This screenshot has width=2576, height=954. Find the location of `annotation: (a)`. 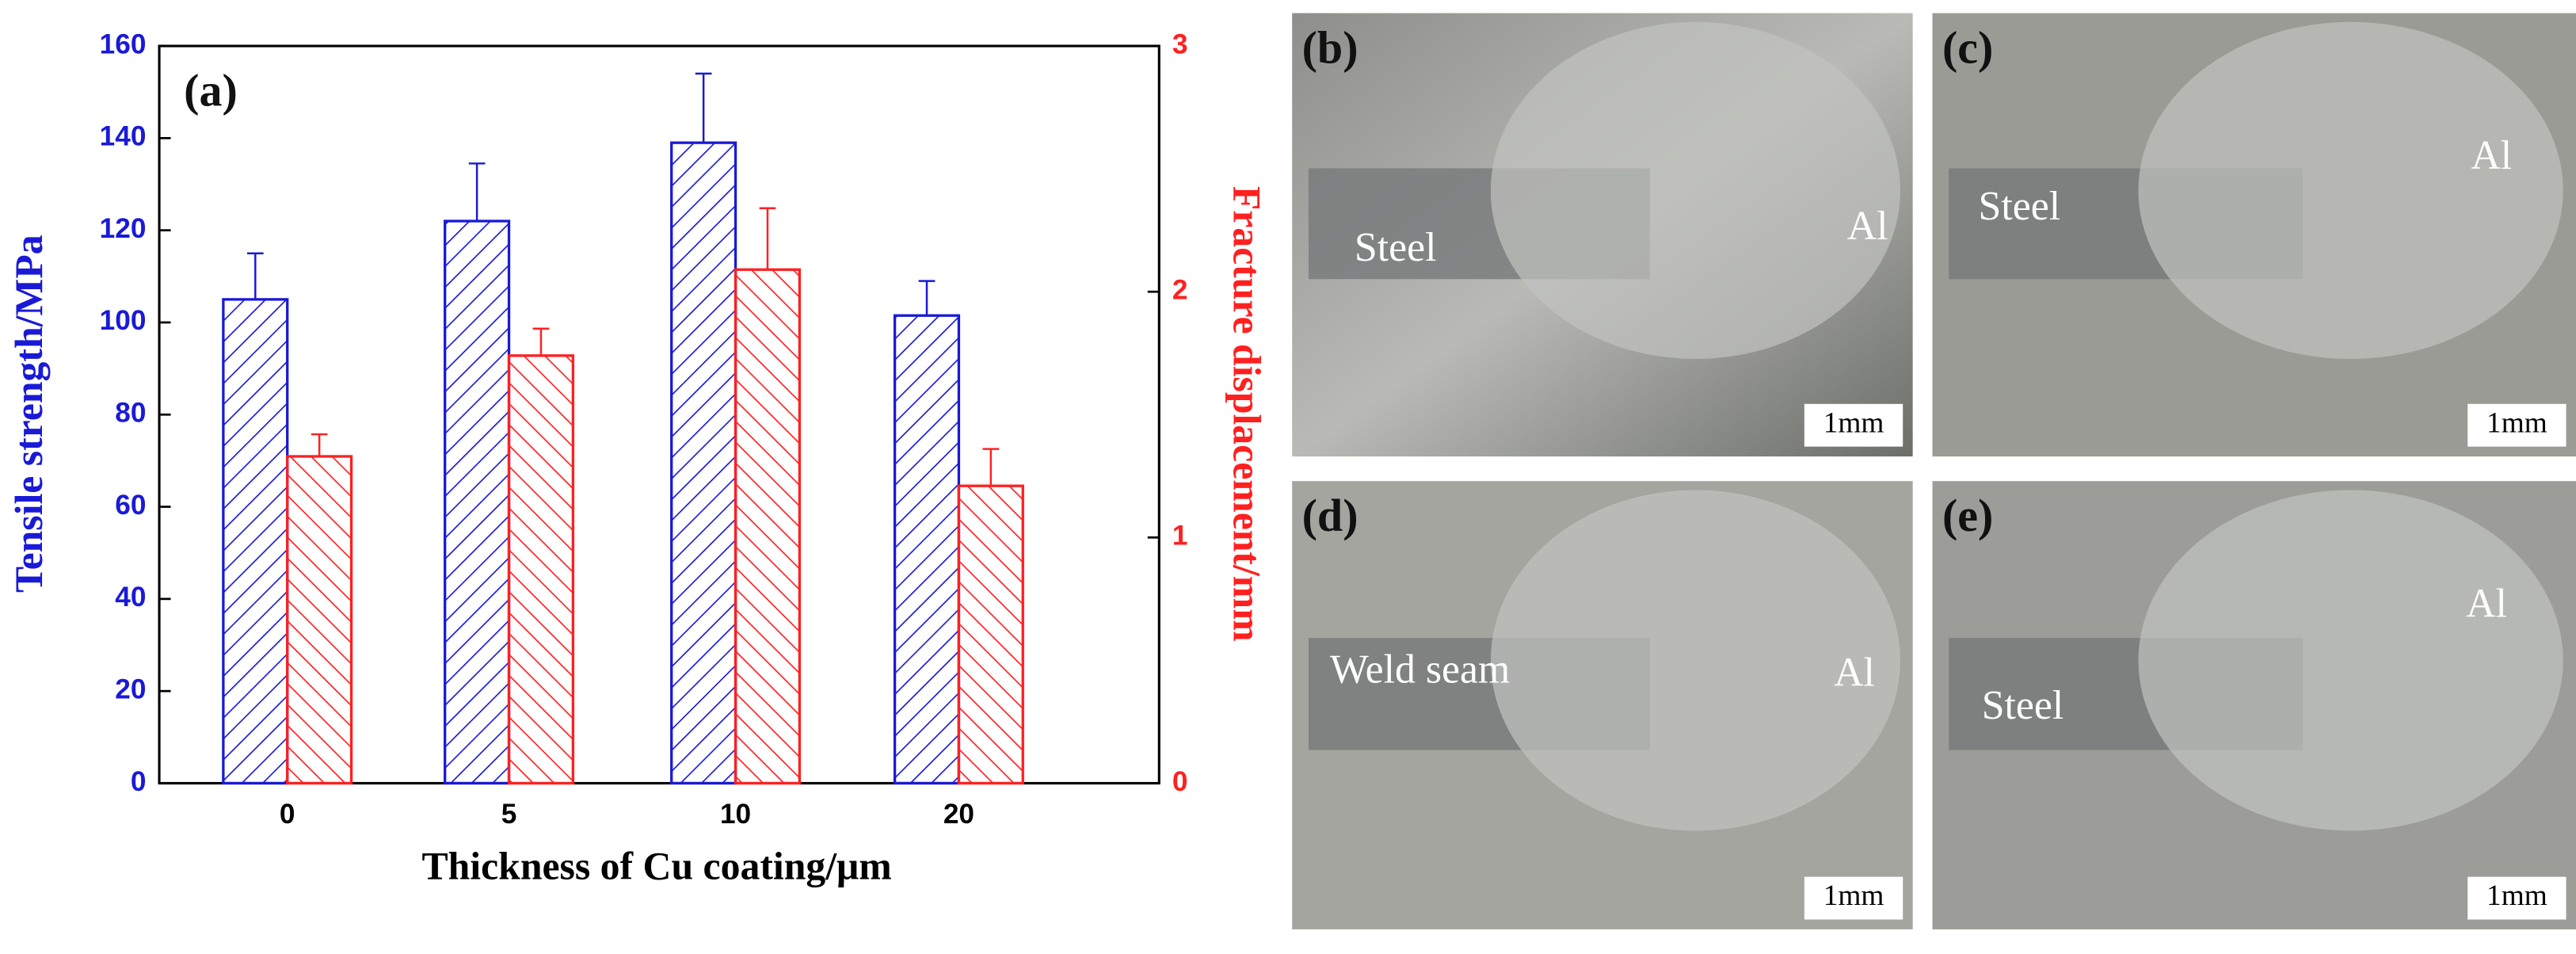

annotation: (a) is located at coordinates (211, 90).